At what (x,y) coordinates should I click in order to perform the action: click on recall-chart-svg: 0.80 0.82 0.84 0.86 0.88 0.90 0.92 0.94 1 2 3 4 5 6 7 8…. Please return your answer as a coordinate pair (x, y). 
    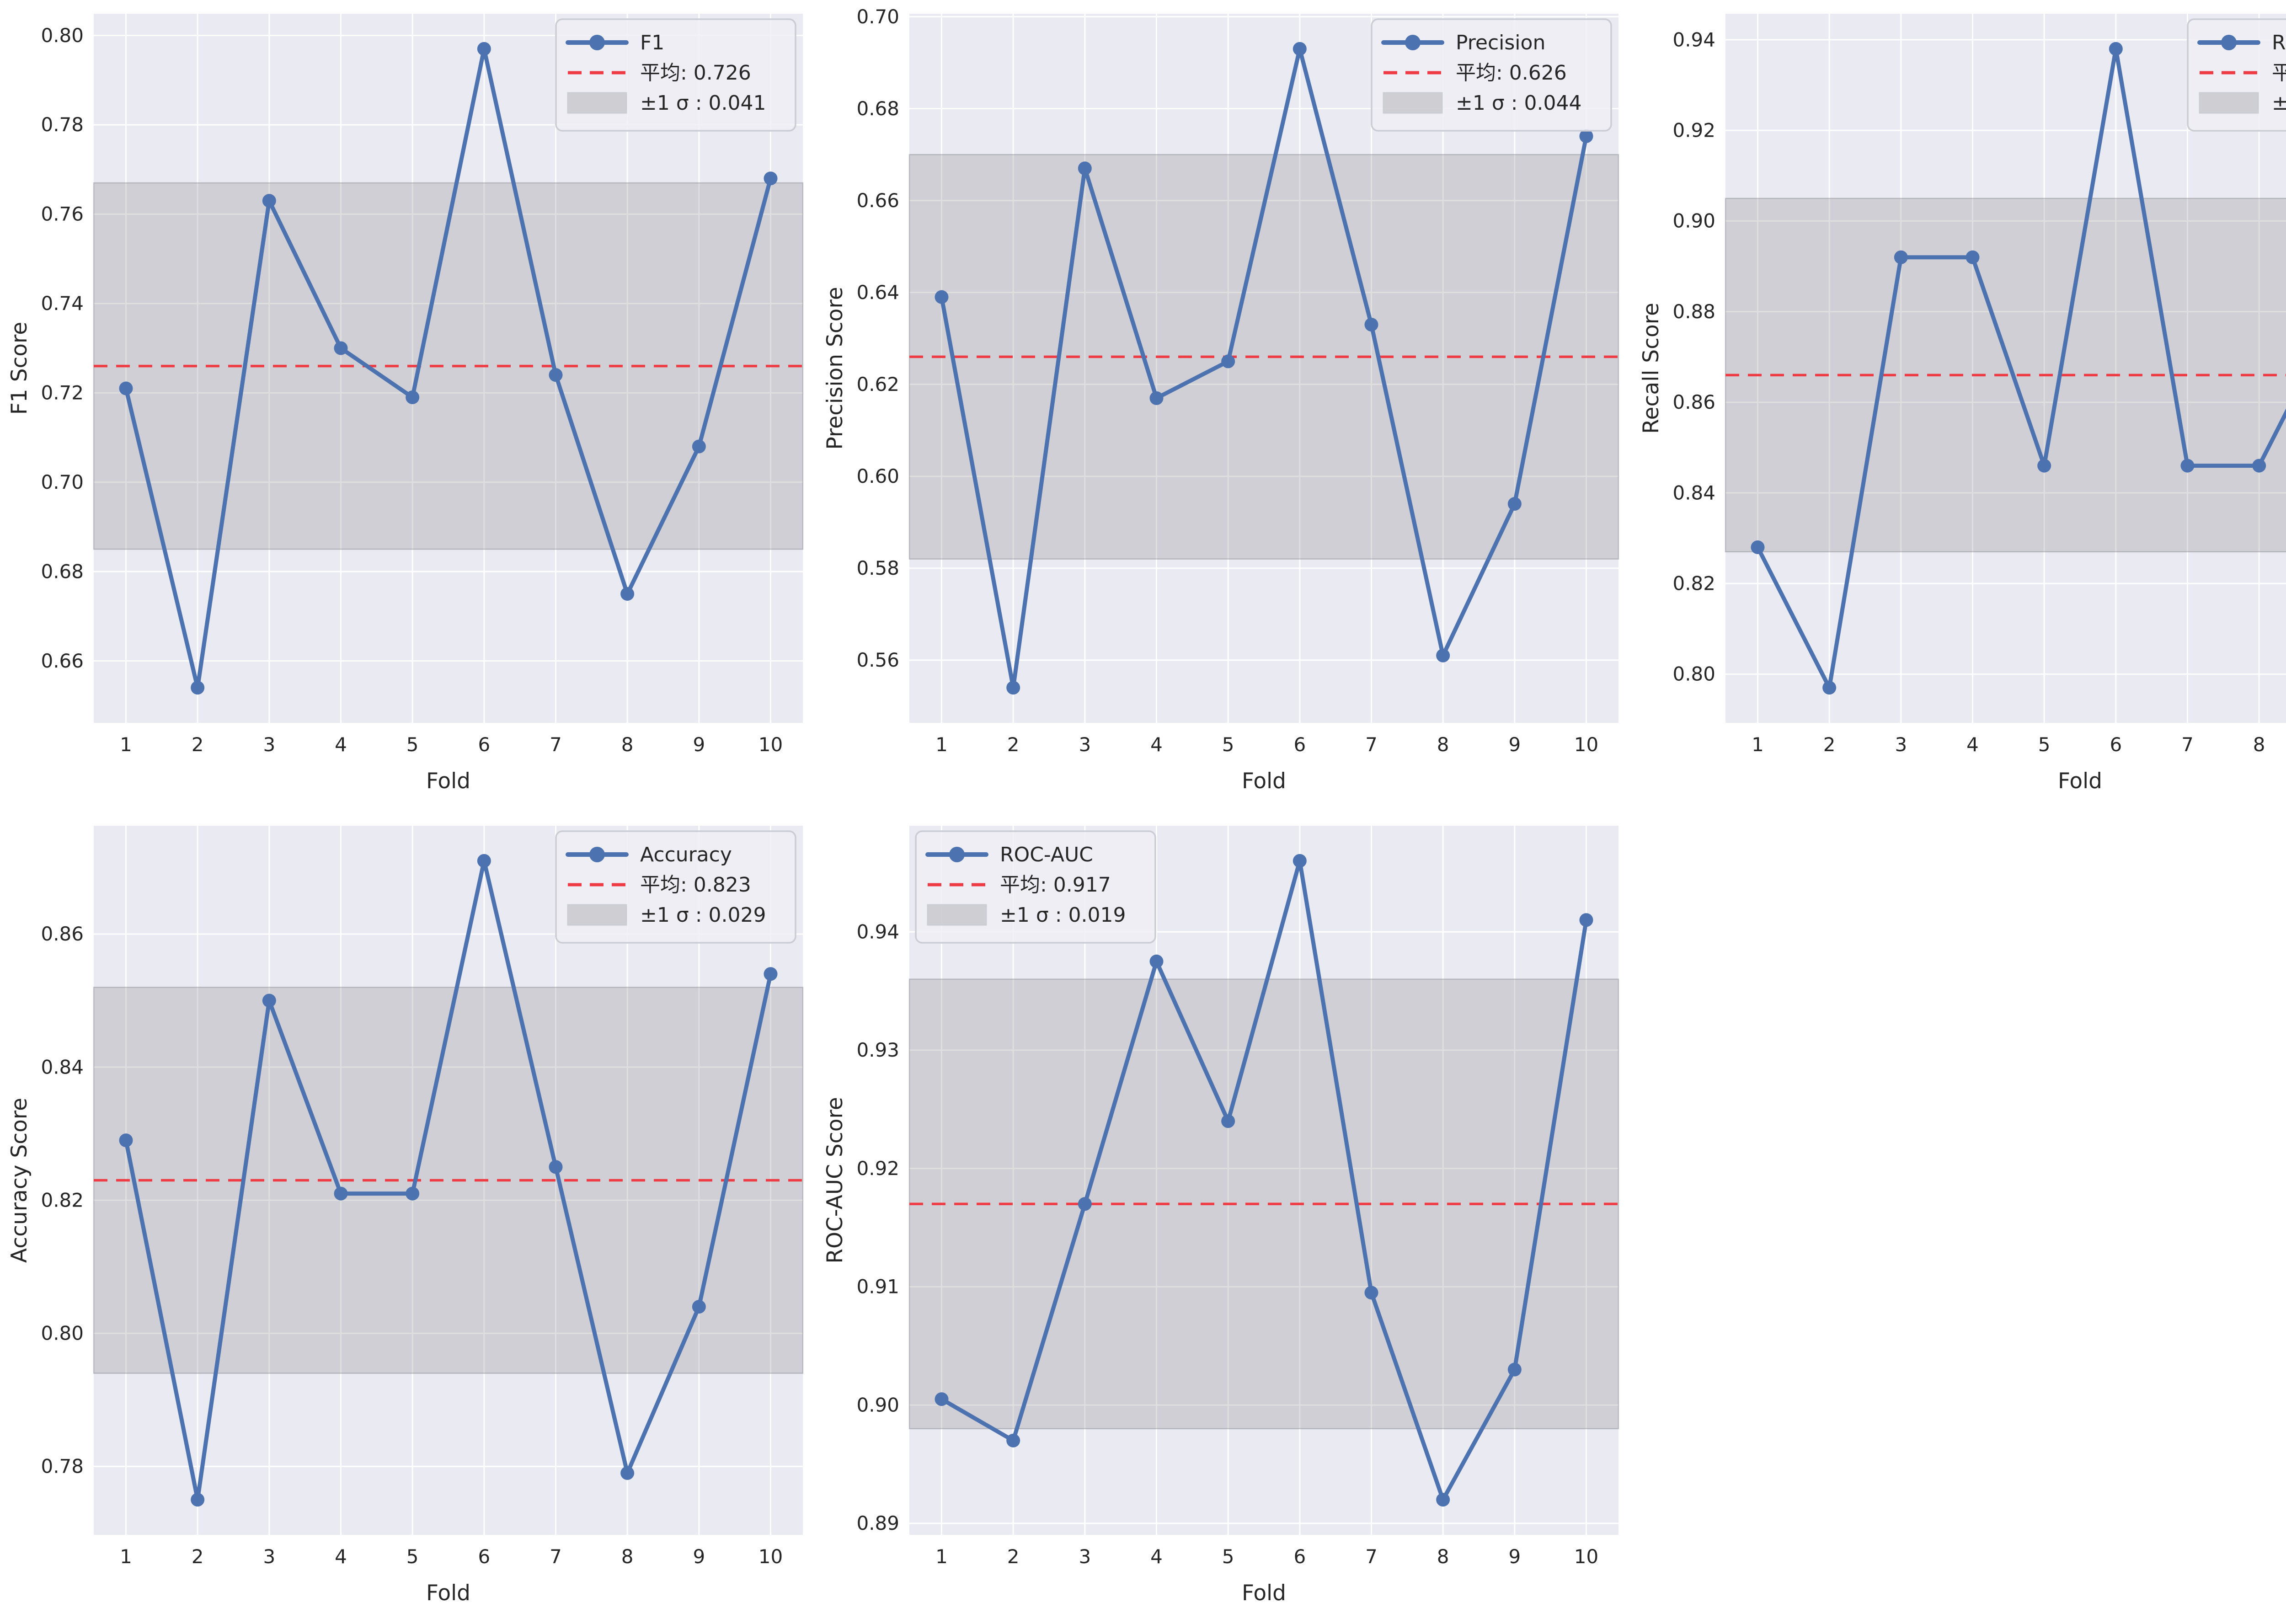
    Looking at the image, I should click on (1963, 404).